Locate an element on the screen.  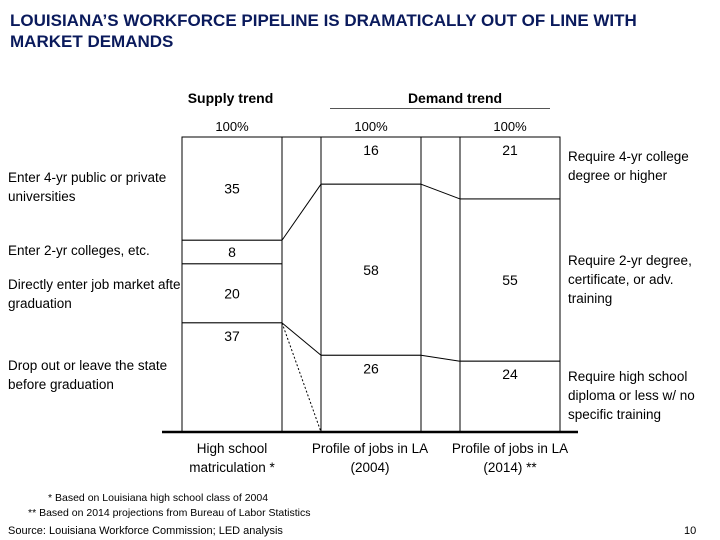
segment-value-label: 21 is located at coordinates (510, 150).